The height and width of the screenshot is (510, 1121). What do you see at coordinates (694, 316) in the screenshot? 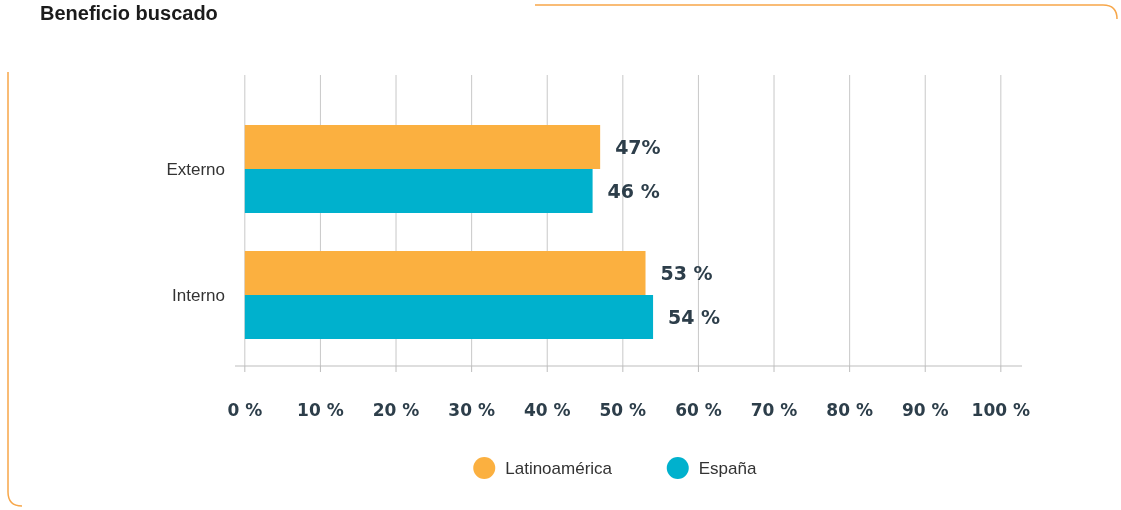
I see `data-label: 54 %` at bounding box center [694, 316].